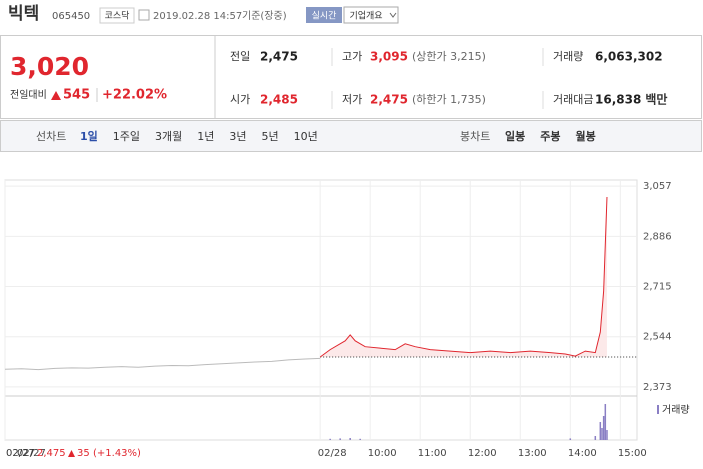 The image size is (703, 469). What do you see at coordinates (632, 453) in the screenshot?
I see `x-tick-label: 15:00` at bounding box center [632, 453].